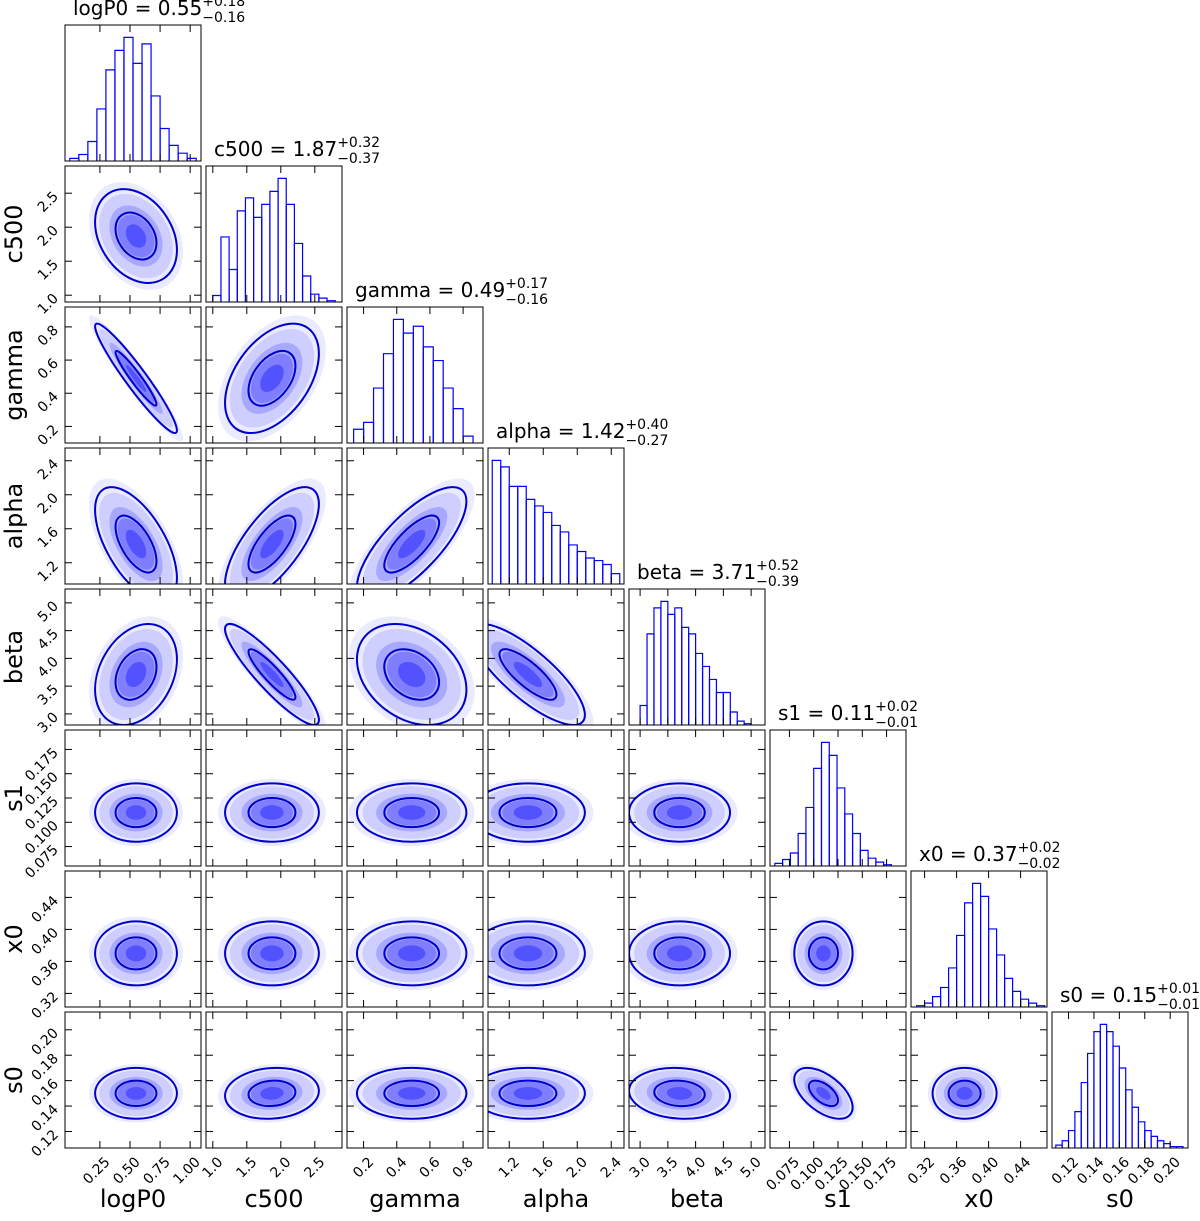 The width and height of the screenshot is (1200, 1221). Describe the element at coordinates (48, 202) in the screenshot. I see `y-tick-label: 2.5` at that location.